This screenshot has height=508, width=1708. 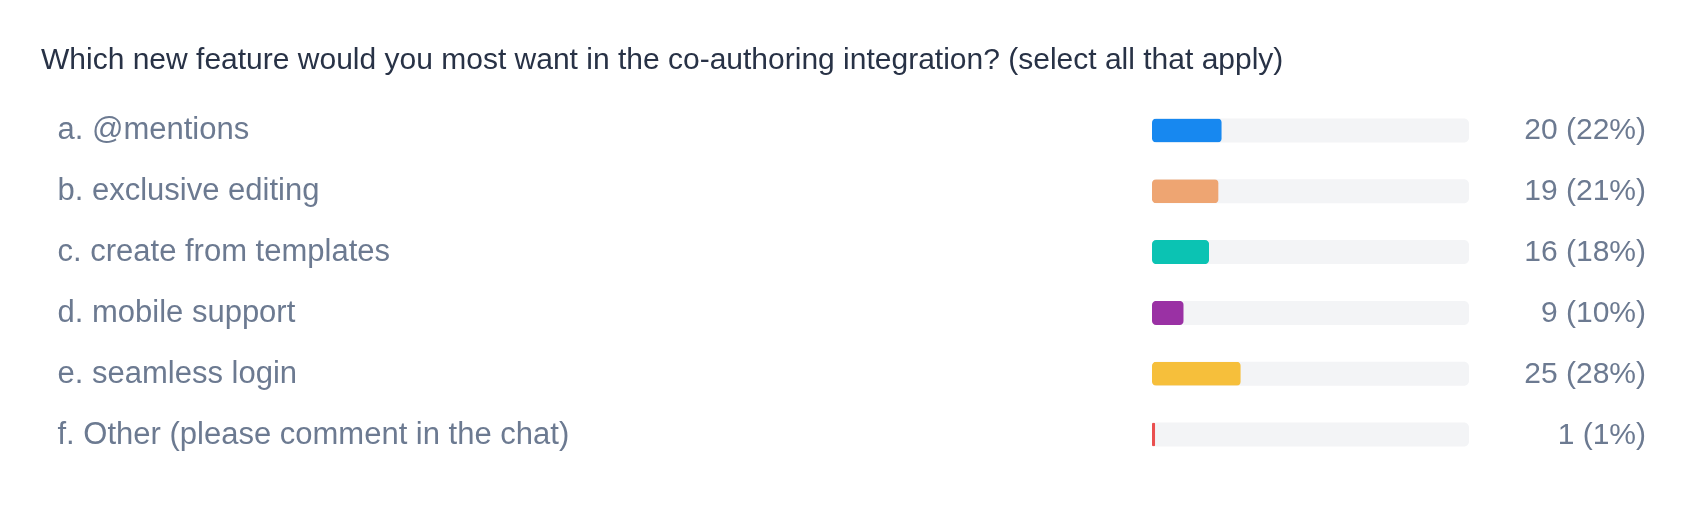 What do you see at coordinates (1585, 251) in the screenshot?
I see `data-label: 16 (18%)` at bounding box center [1585, 251].